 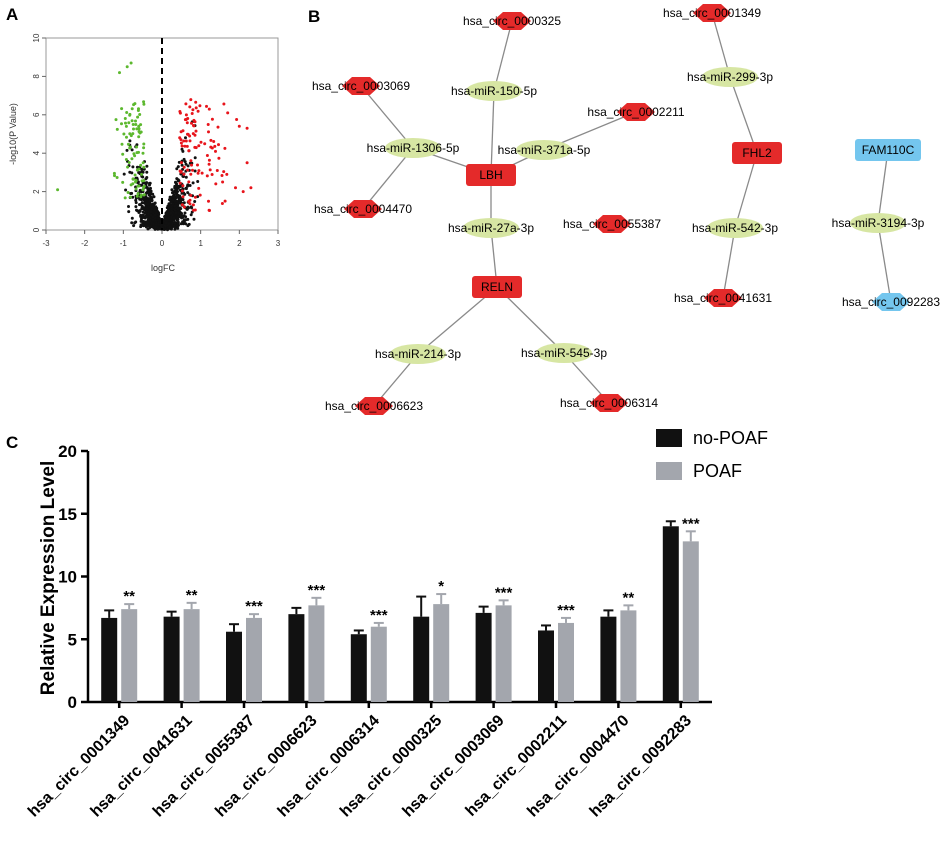 I want to click on network-node-m27a: hsa-miR-27a-3p, so click(x=491, y=228).